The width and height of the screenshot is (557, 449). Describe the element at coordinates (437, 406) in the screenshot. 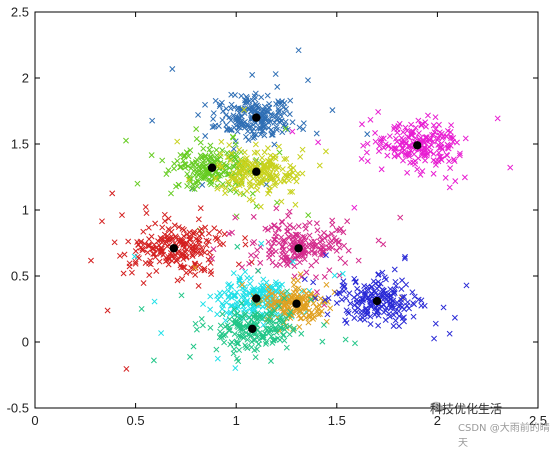

I see `wechat-icon` at that location.